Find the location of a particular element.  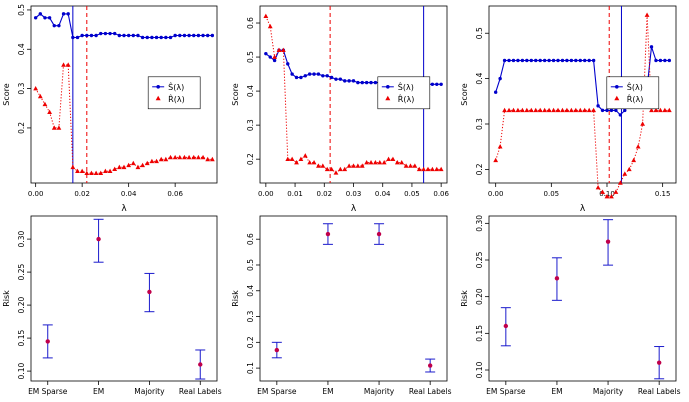

legend-s-label: Ŝ(λ) is located at coordinates (406, 86).